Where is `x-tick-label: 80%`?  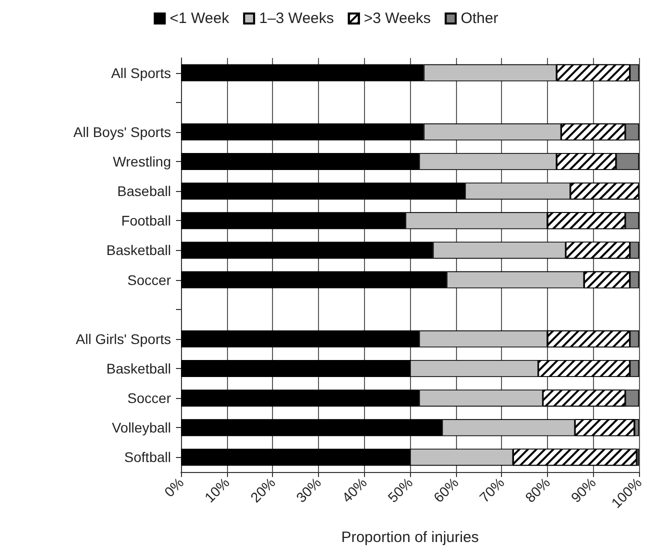
x-tick-label: 80% is located at coordinates (538, 490).